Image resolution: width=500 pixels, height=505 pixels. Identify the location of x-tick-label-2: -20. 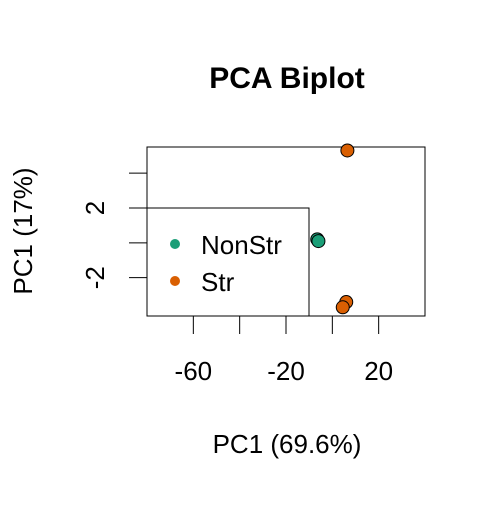
(286, 371).